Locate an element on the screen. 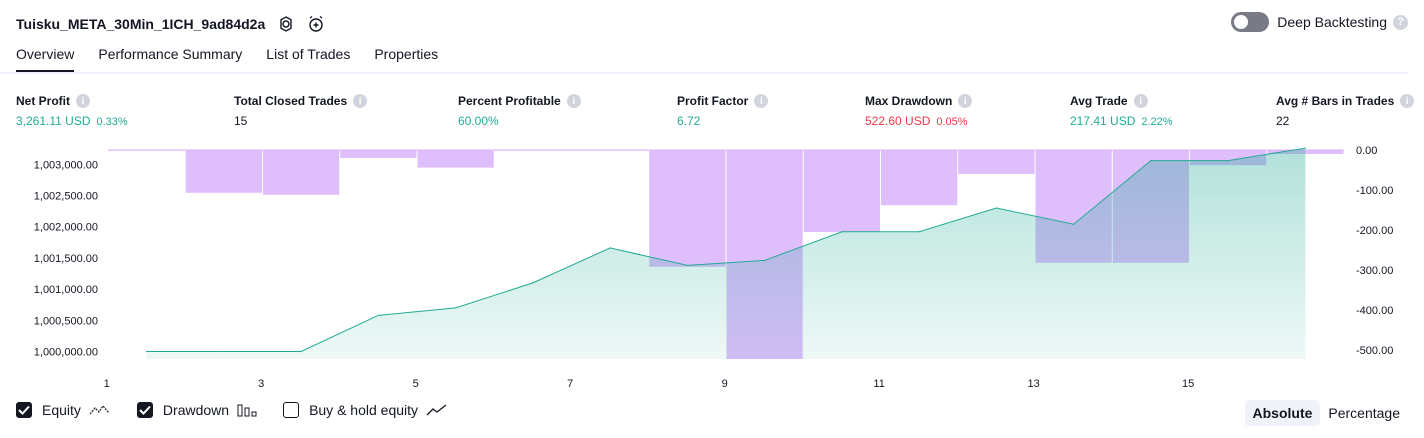 This screenshot has width=1424, height=438. legend-equity: Equity is located at coordinates (63, 410).